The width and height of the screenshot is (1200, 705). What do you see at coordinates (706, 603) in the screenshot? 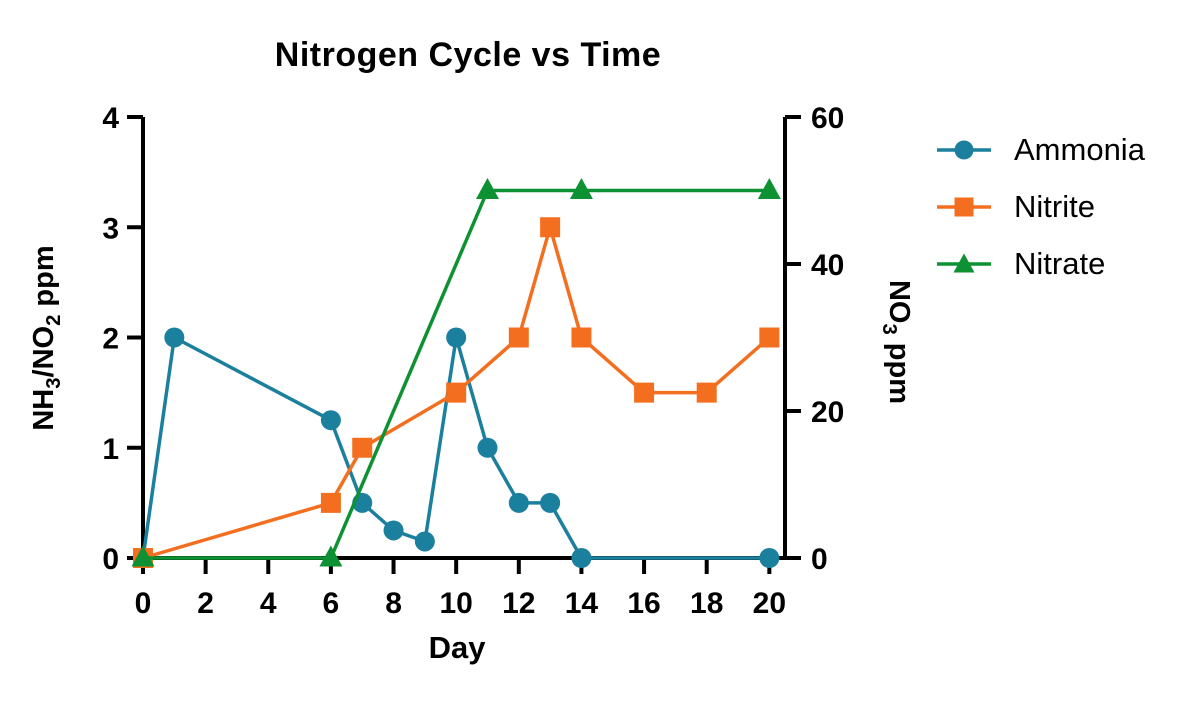
I see `svg-text: 18` at bounding box center [706, 603].